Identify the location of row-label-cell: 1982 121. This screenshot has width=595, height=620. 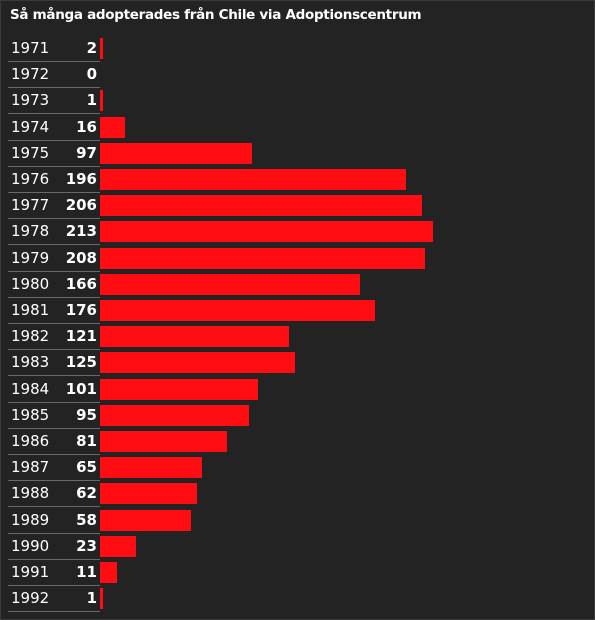
(54, 337).